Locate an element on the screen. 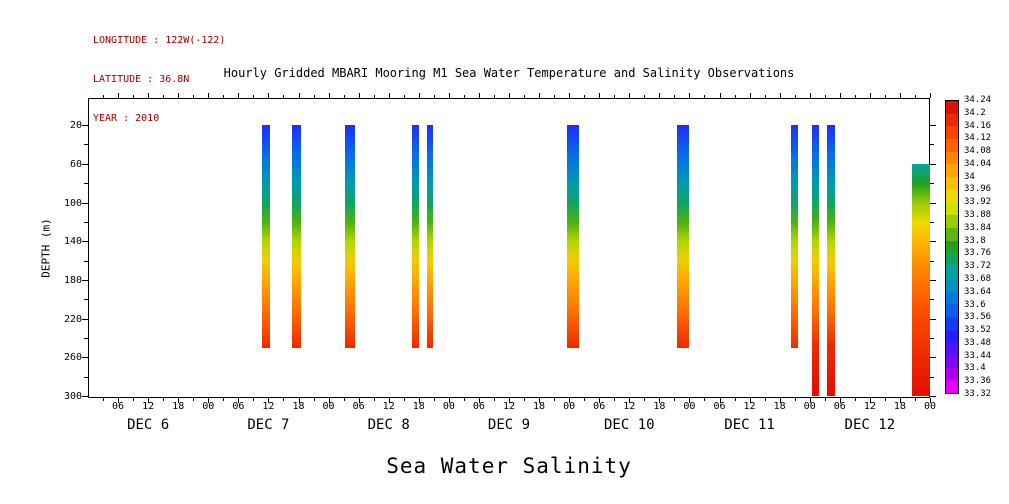 Image resolution: width=1009 pixels, height=504 pixels. header-latitude: LATITUDE : 36.8N is located at coordinates (141, 79).